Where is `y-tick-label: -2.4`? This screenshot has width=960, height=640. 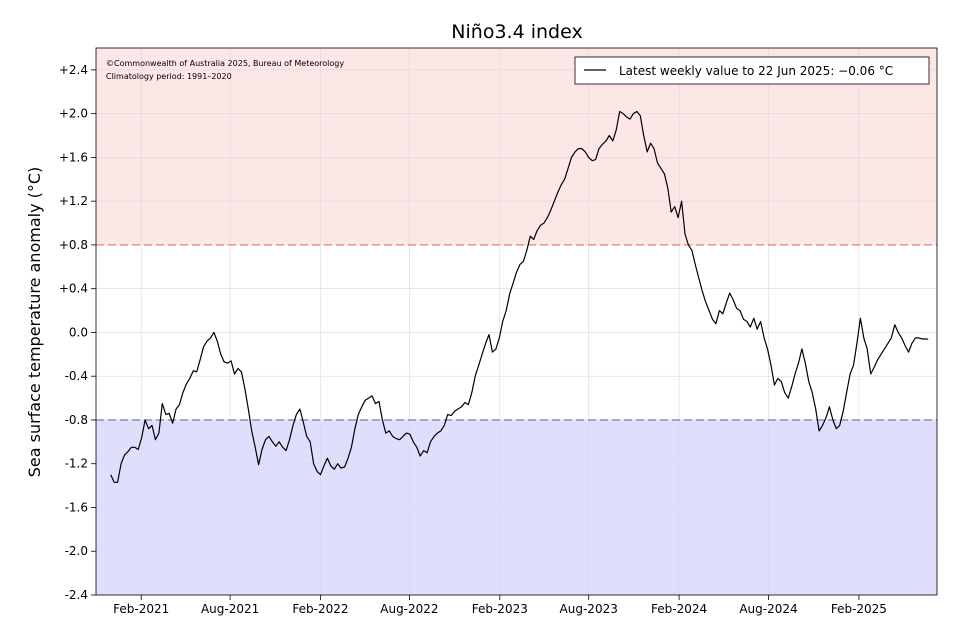
y-tick-label: -2.4 is located at coordinates (76, 595).